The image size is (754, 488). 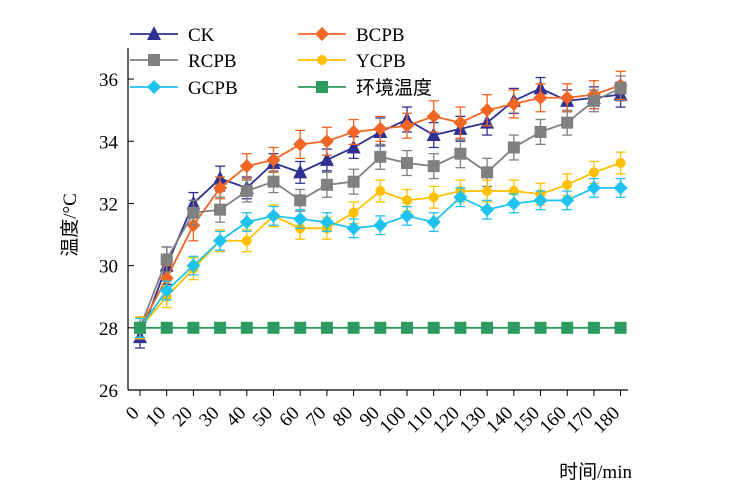 What do you see at coordinates (109, 142) in the screenshot?
I see `y-tick-label: 34` at bounding box center [109, 142].